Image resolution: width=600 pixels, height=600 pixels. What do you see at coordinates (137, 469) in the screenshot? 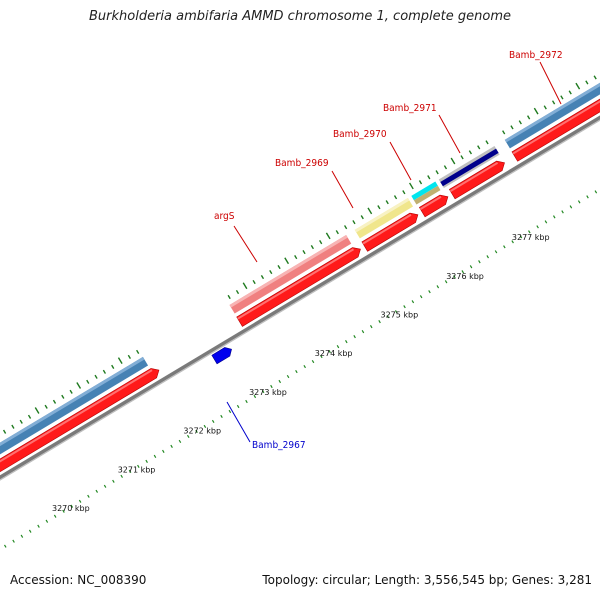
I see `ruler-label: 3271 kbp` at bounding box center [137, 469].